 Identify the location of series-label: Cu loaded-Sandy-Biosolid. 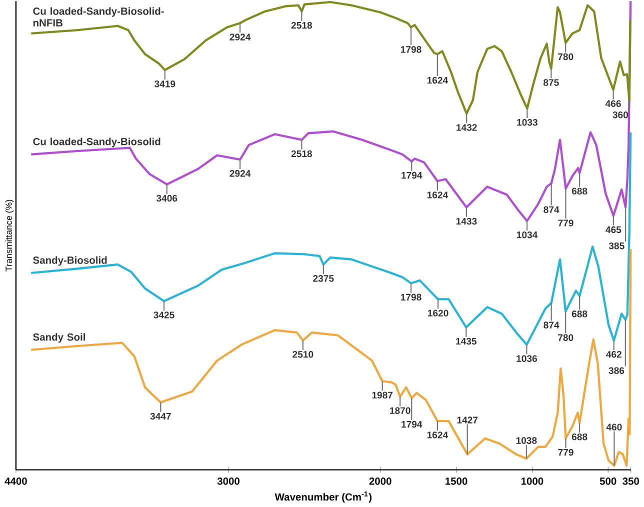
(96, 143).